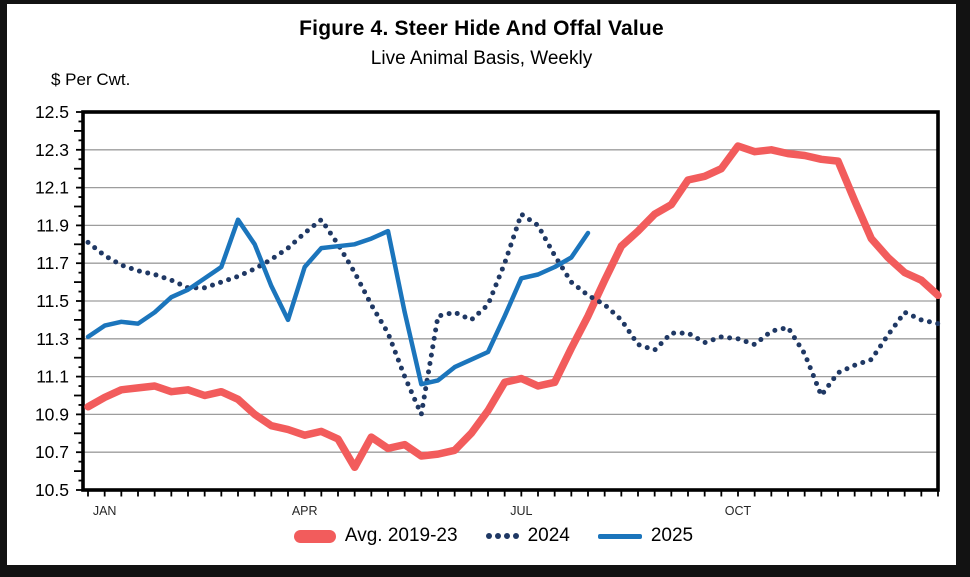 This screenshot has height=577, width=970. What do you see at coordinates (105, 511) in the screenshot?
I see `svg-text: JAN` at bounding box center [105, 511].